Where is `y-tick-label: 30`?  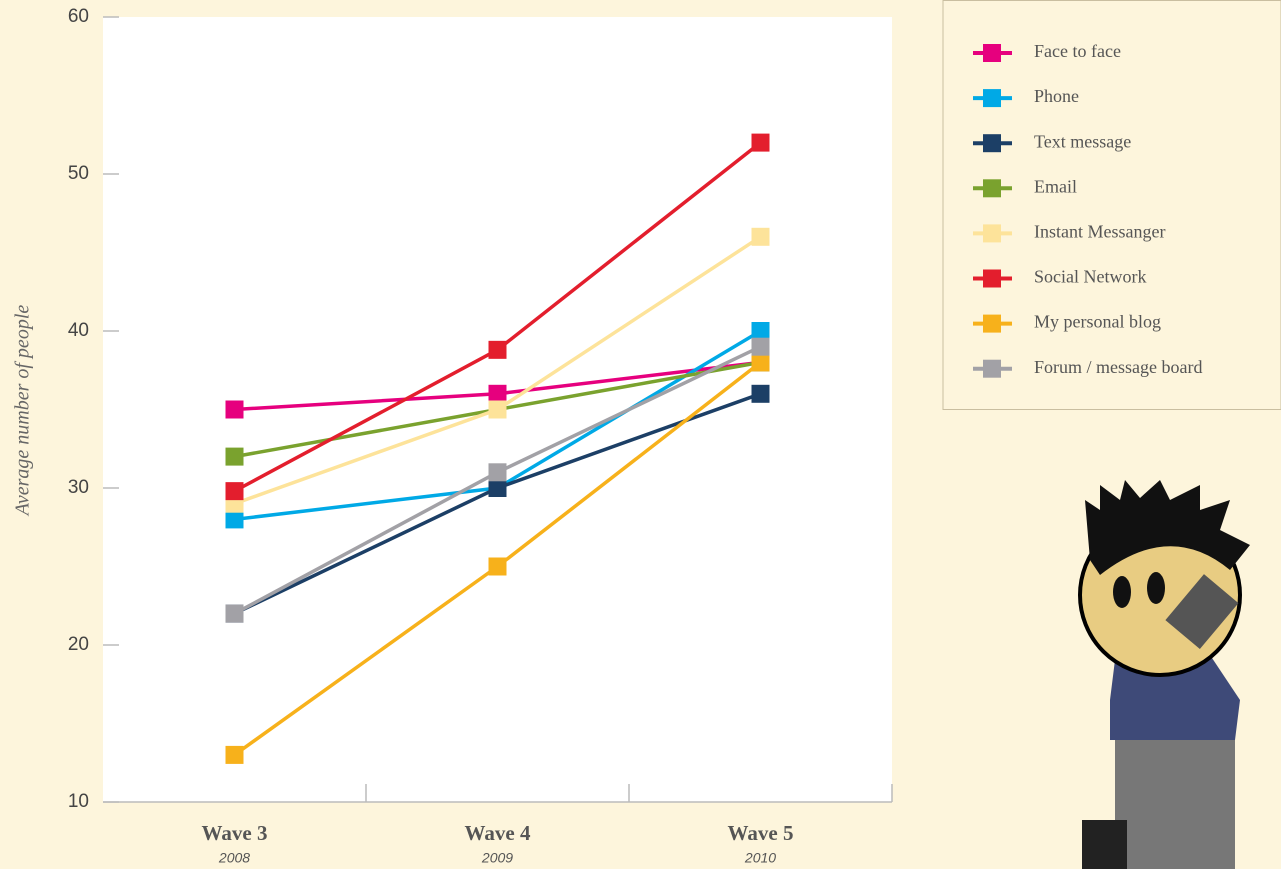
y-tick-label: 30 is located at coordinates (78, 487).